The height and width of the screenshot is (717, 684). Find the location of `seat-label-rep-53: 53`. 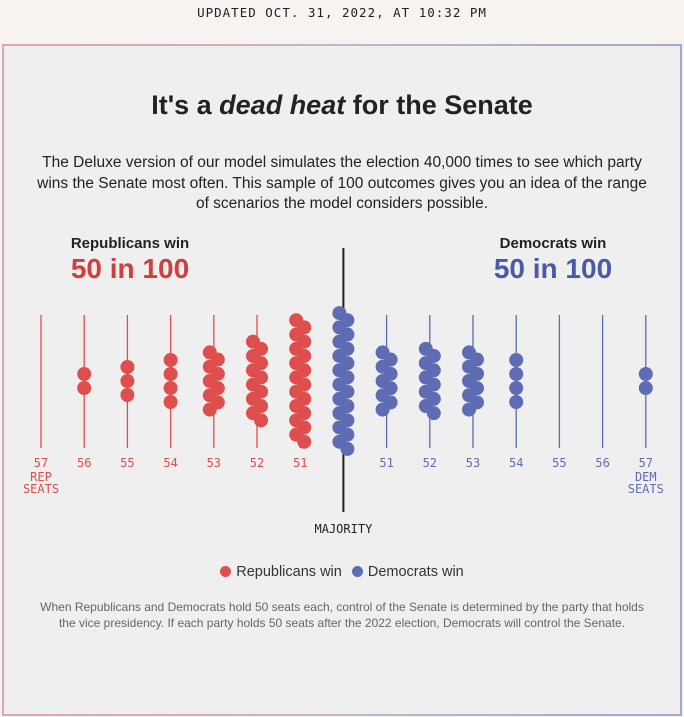

seat-label-rep-53: 53 is located at coordinates (214, 463).